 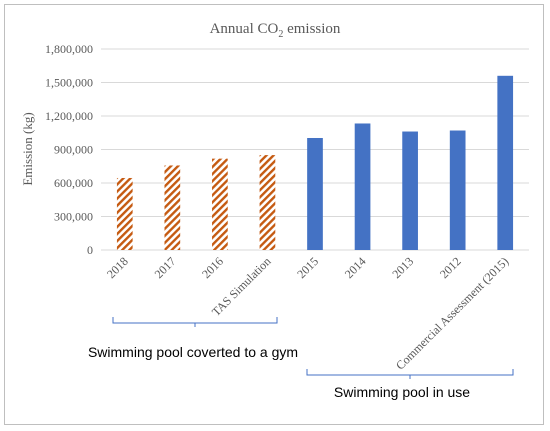 What do you see at coordinates (90, 250) in the screenshot?
I see `y-tick-label: 0` at bounding box center [90, 250].